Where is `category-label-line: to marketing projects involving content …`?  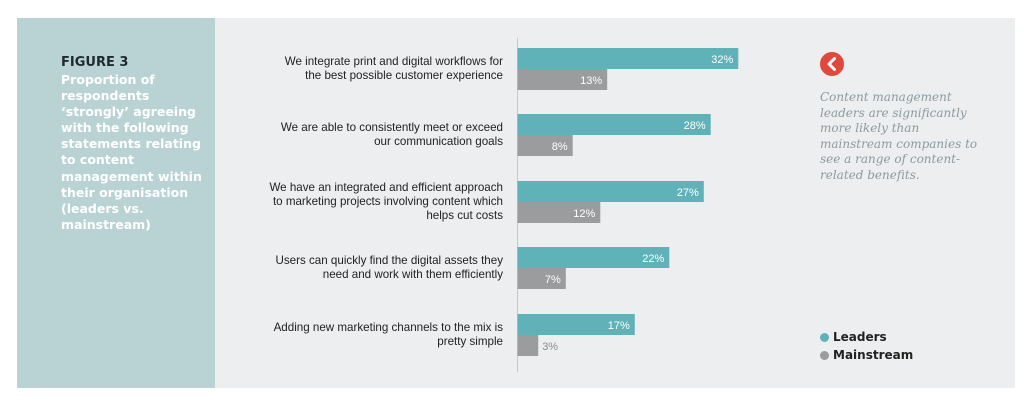 category-label-line: to marketing projects involving content … is located at coordinates (388, 201).